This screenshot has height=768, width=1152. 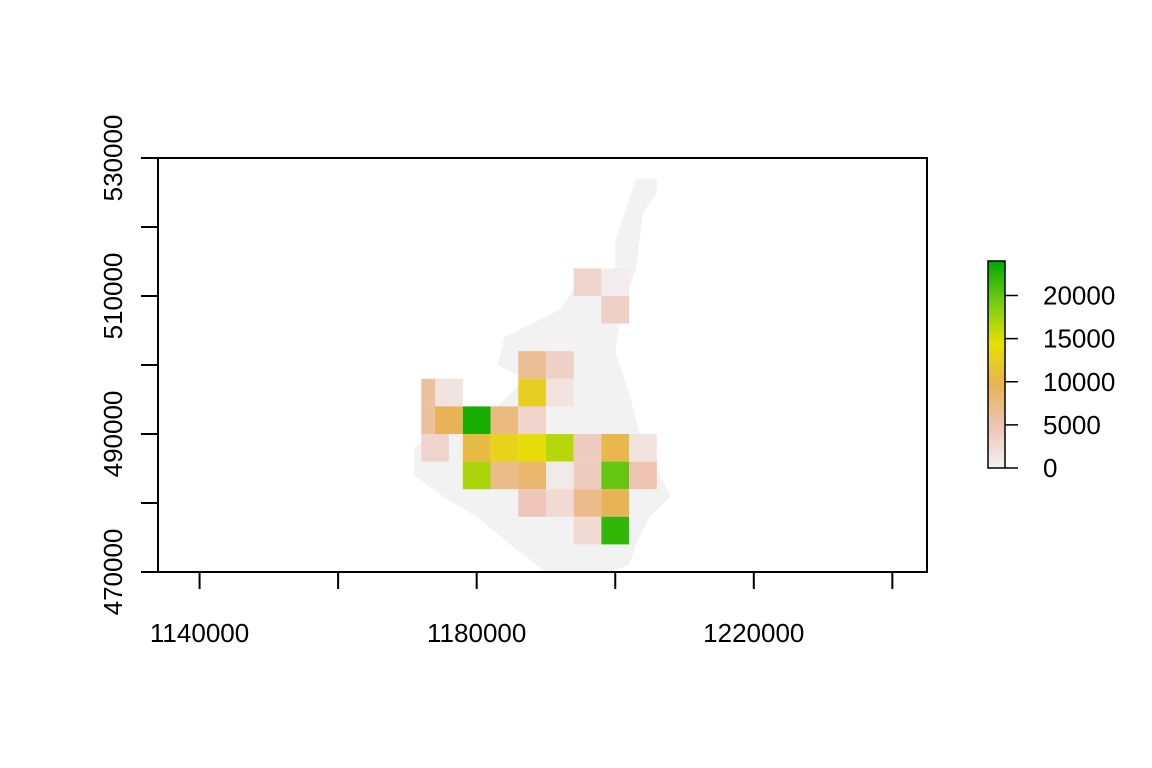 What do you see at coordinates (199, 633) in the screenshot?
I see `x-tick-label: 1140000` at bounding box center [199, 633].